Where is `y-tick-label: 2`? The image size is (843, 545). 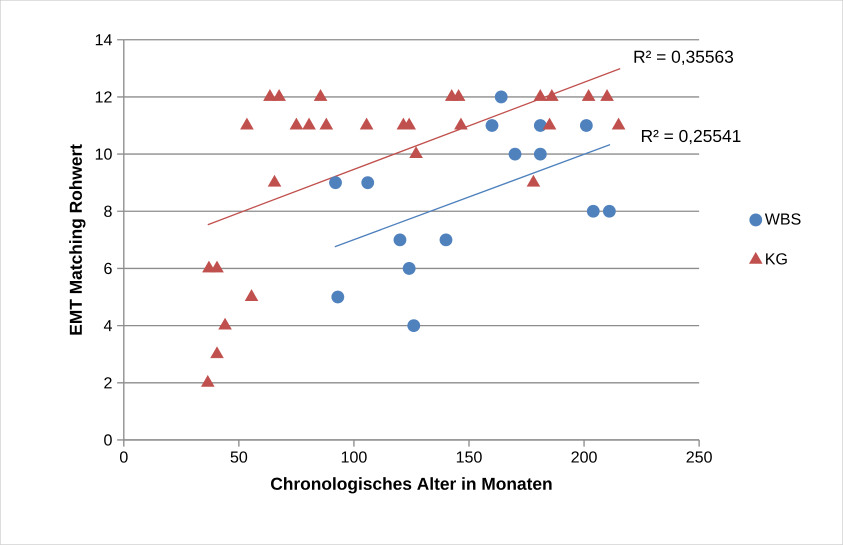
y-tick-label: 2 is located at coordinates (108, 382).